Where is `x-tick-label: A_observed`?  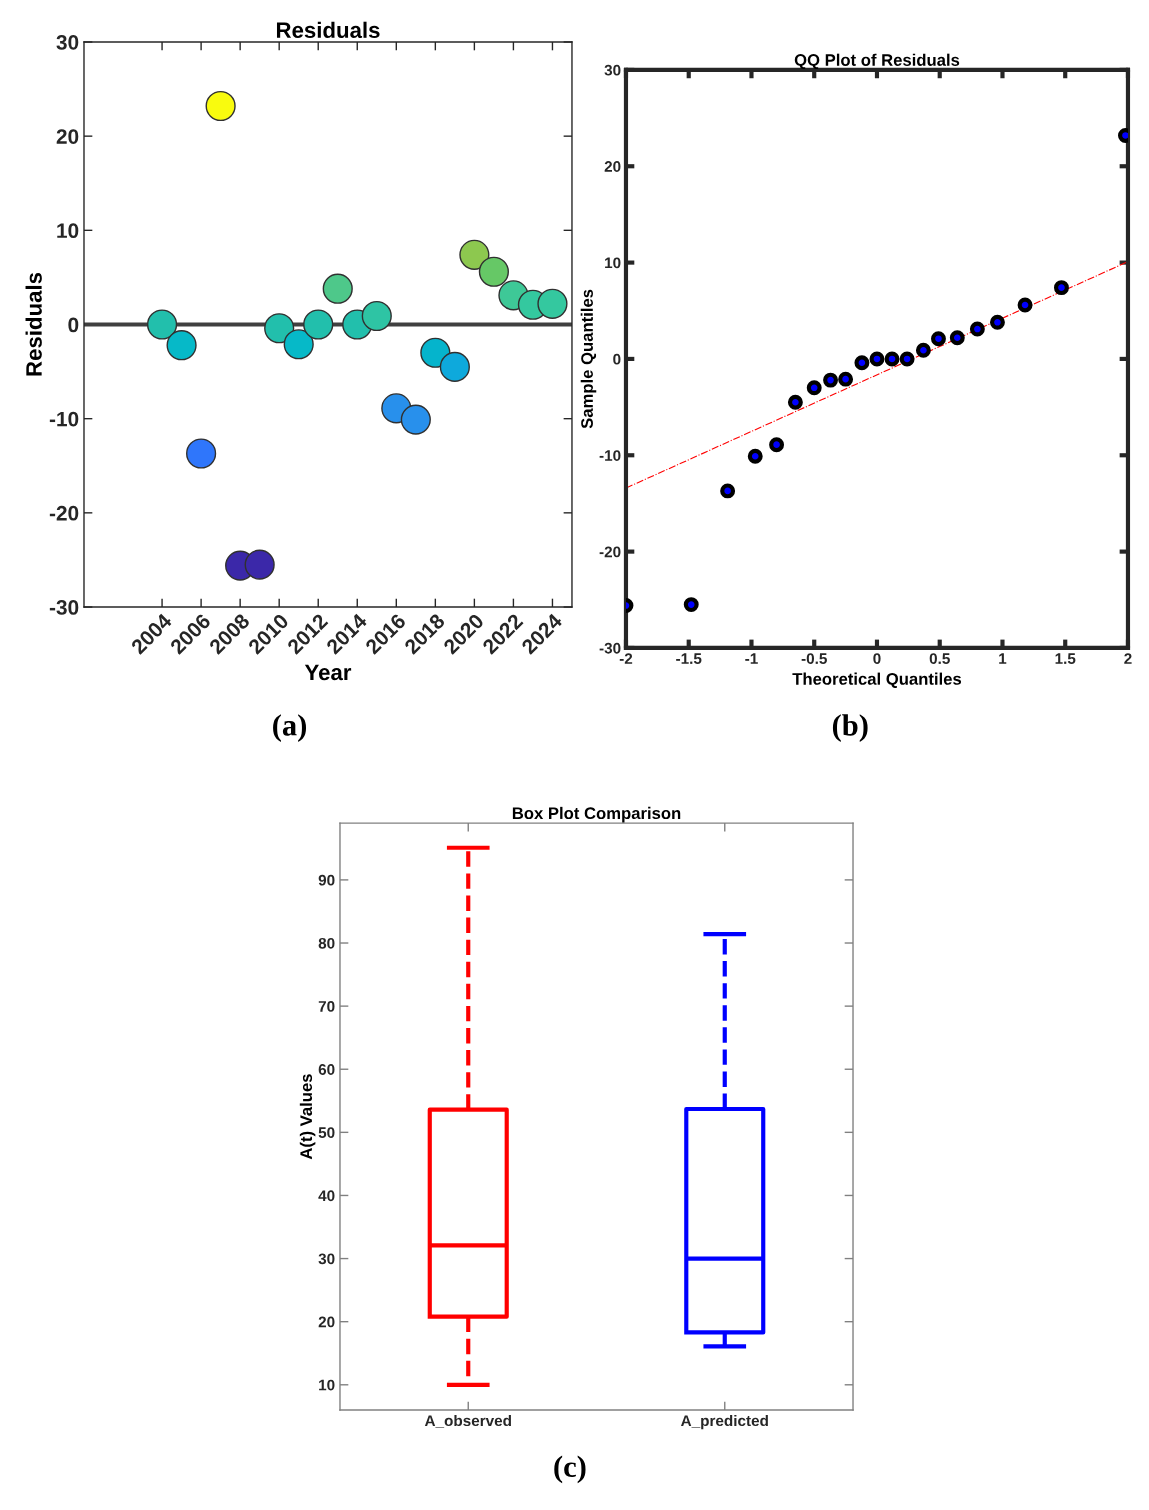 x-tick-label: A_observed is located at coordinates (467, 1421).